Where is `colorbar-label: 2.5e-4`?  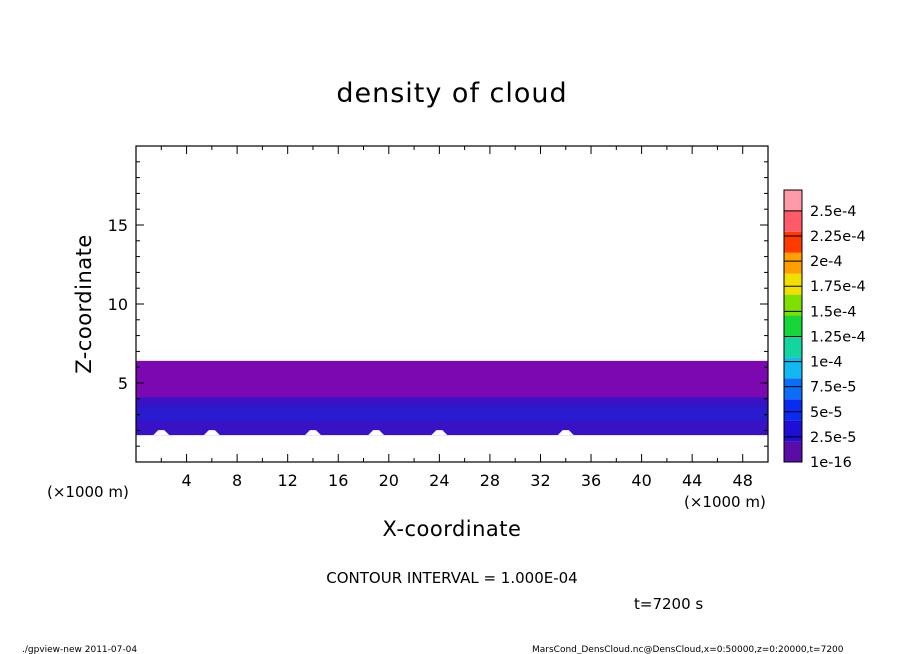
colorbar-label: 2.5e-4 is located at coordinates (833, 212).